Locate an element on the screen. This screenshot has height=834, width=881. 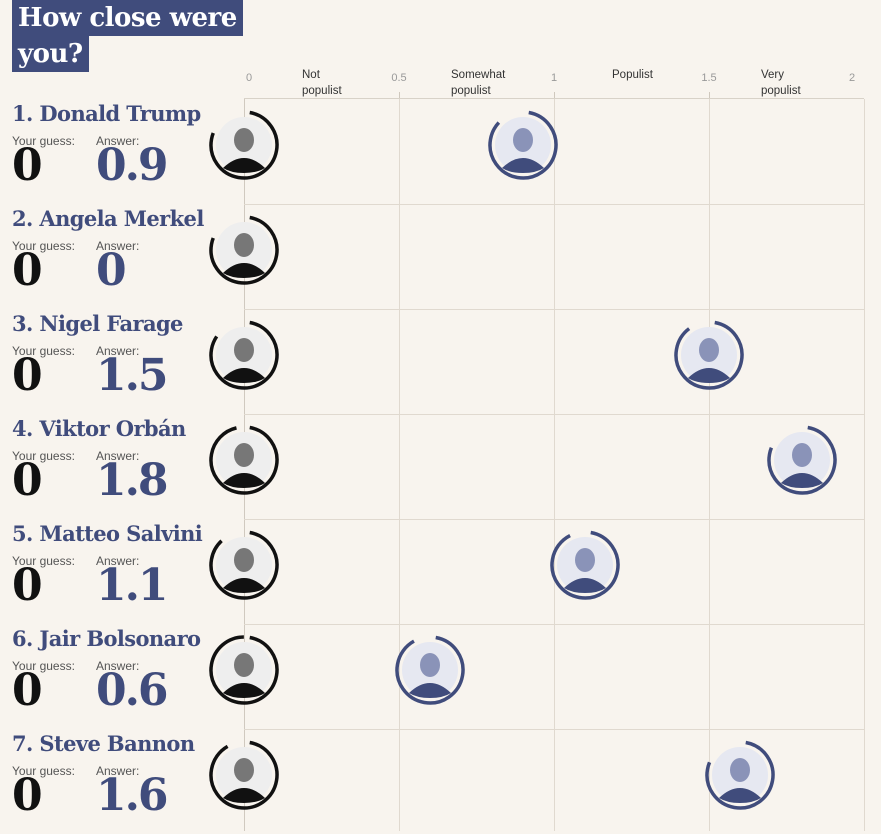
person-name: 2. Angela Merkel is located at coordinates (108, 218).